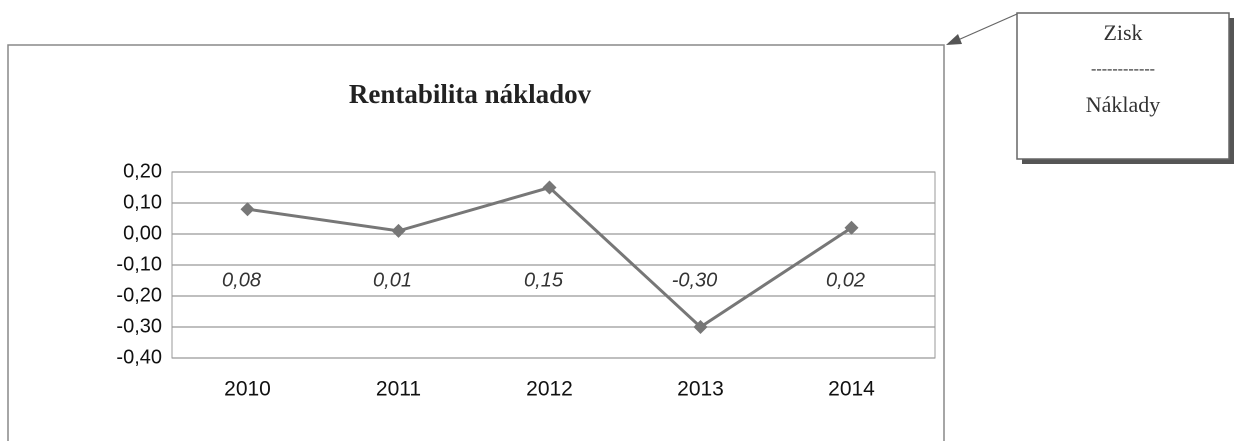 The width and height of the screenshot is (1239, 441). I want to click on y-tick-label: 0,20, so click(142, 171).